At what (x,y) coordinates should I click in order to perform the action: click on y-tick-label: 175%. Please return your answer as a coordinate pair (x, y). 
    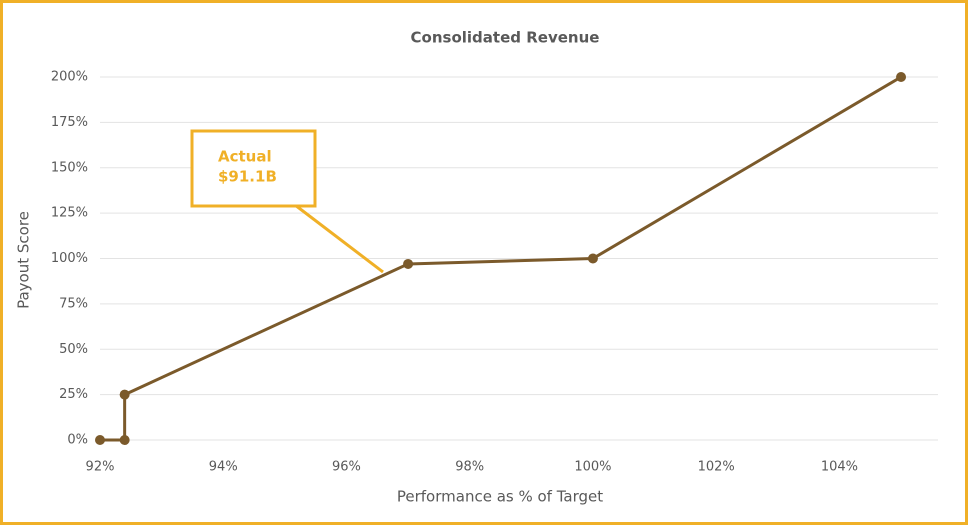
    Looking at the image, I should click on (69, 122).